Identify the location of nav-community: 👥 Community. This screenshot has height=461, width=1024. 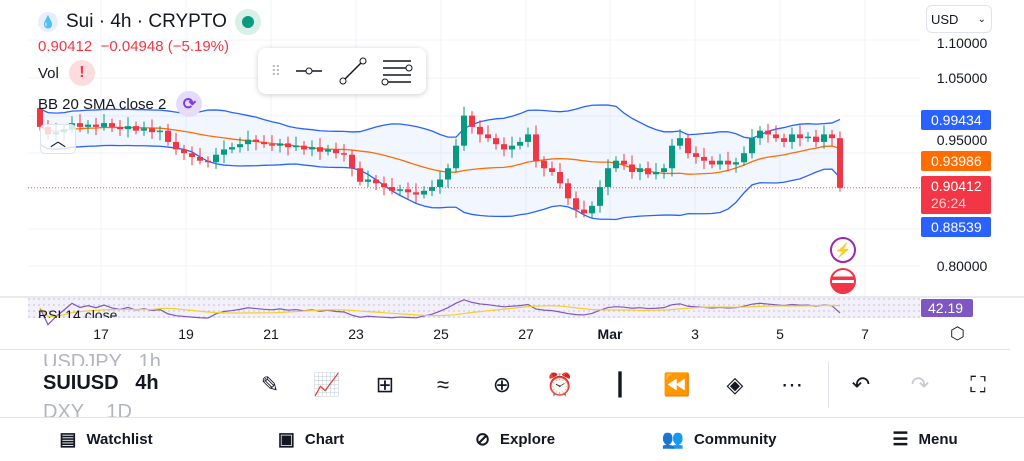
(719, 439).